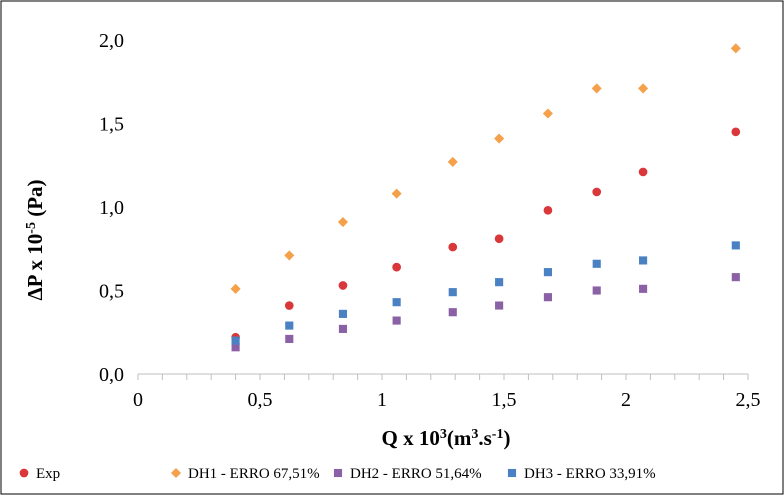 The image size is (784, 500). I want to click on x-label-sup3: -1, so click(498, 434).